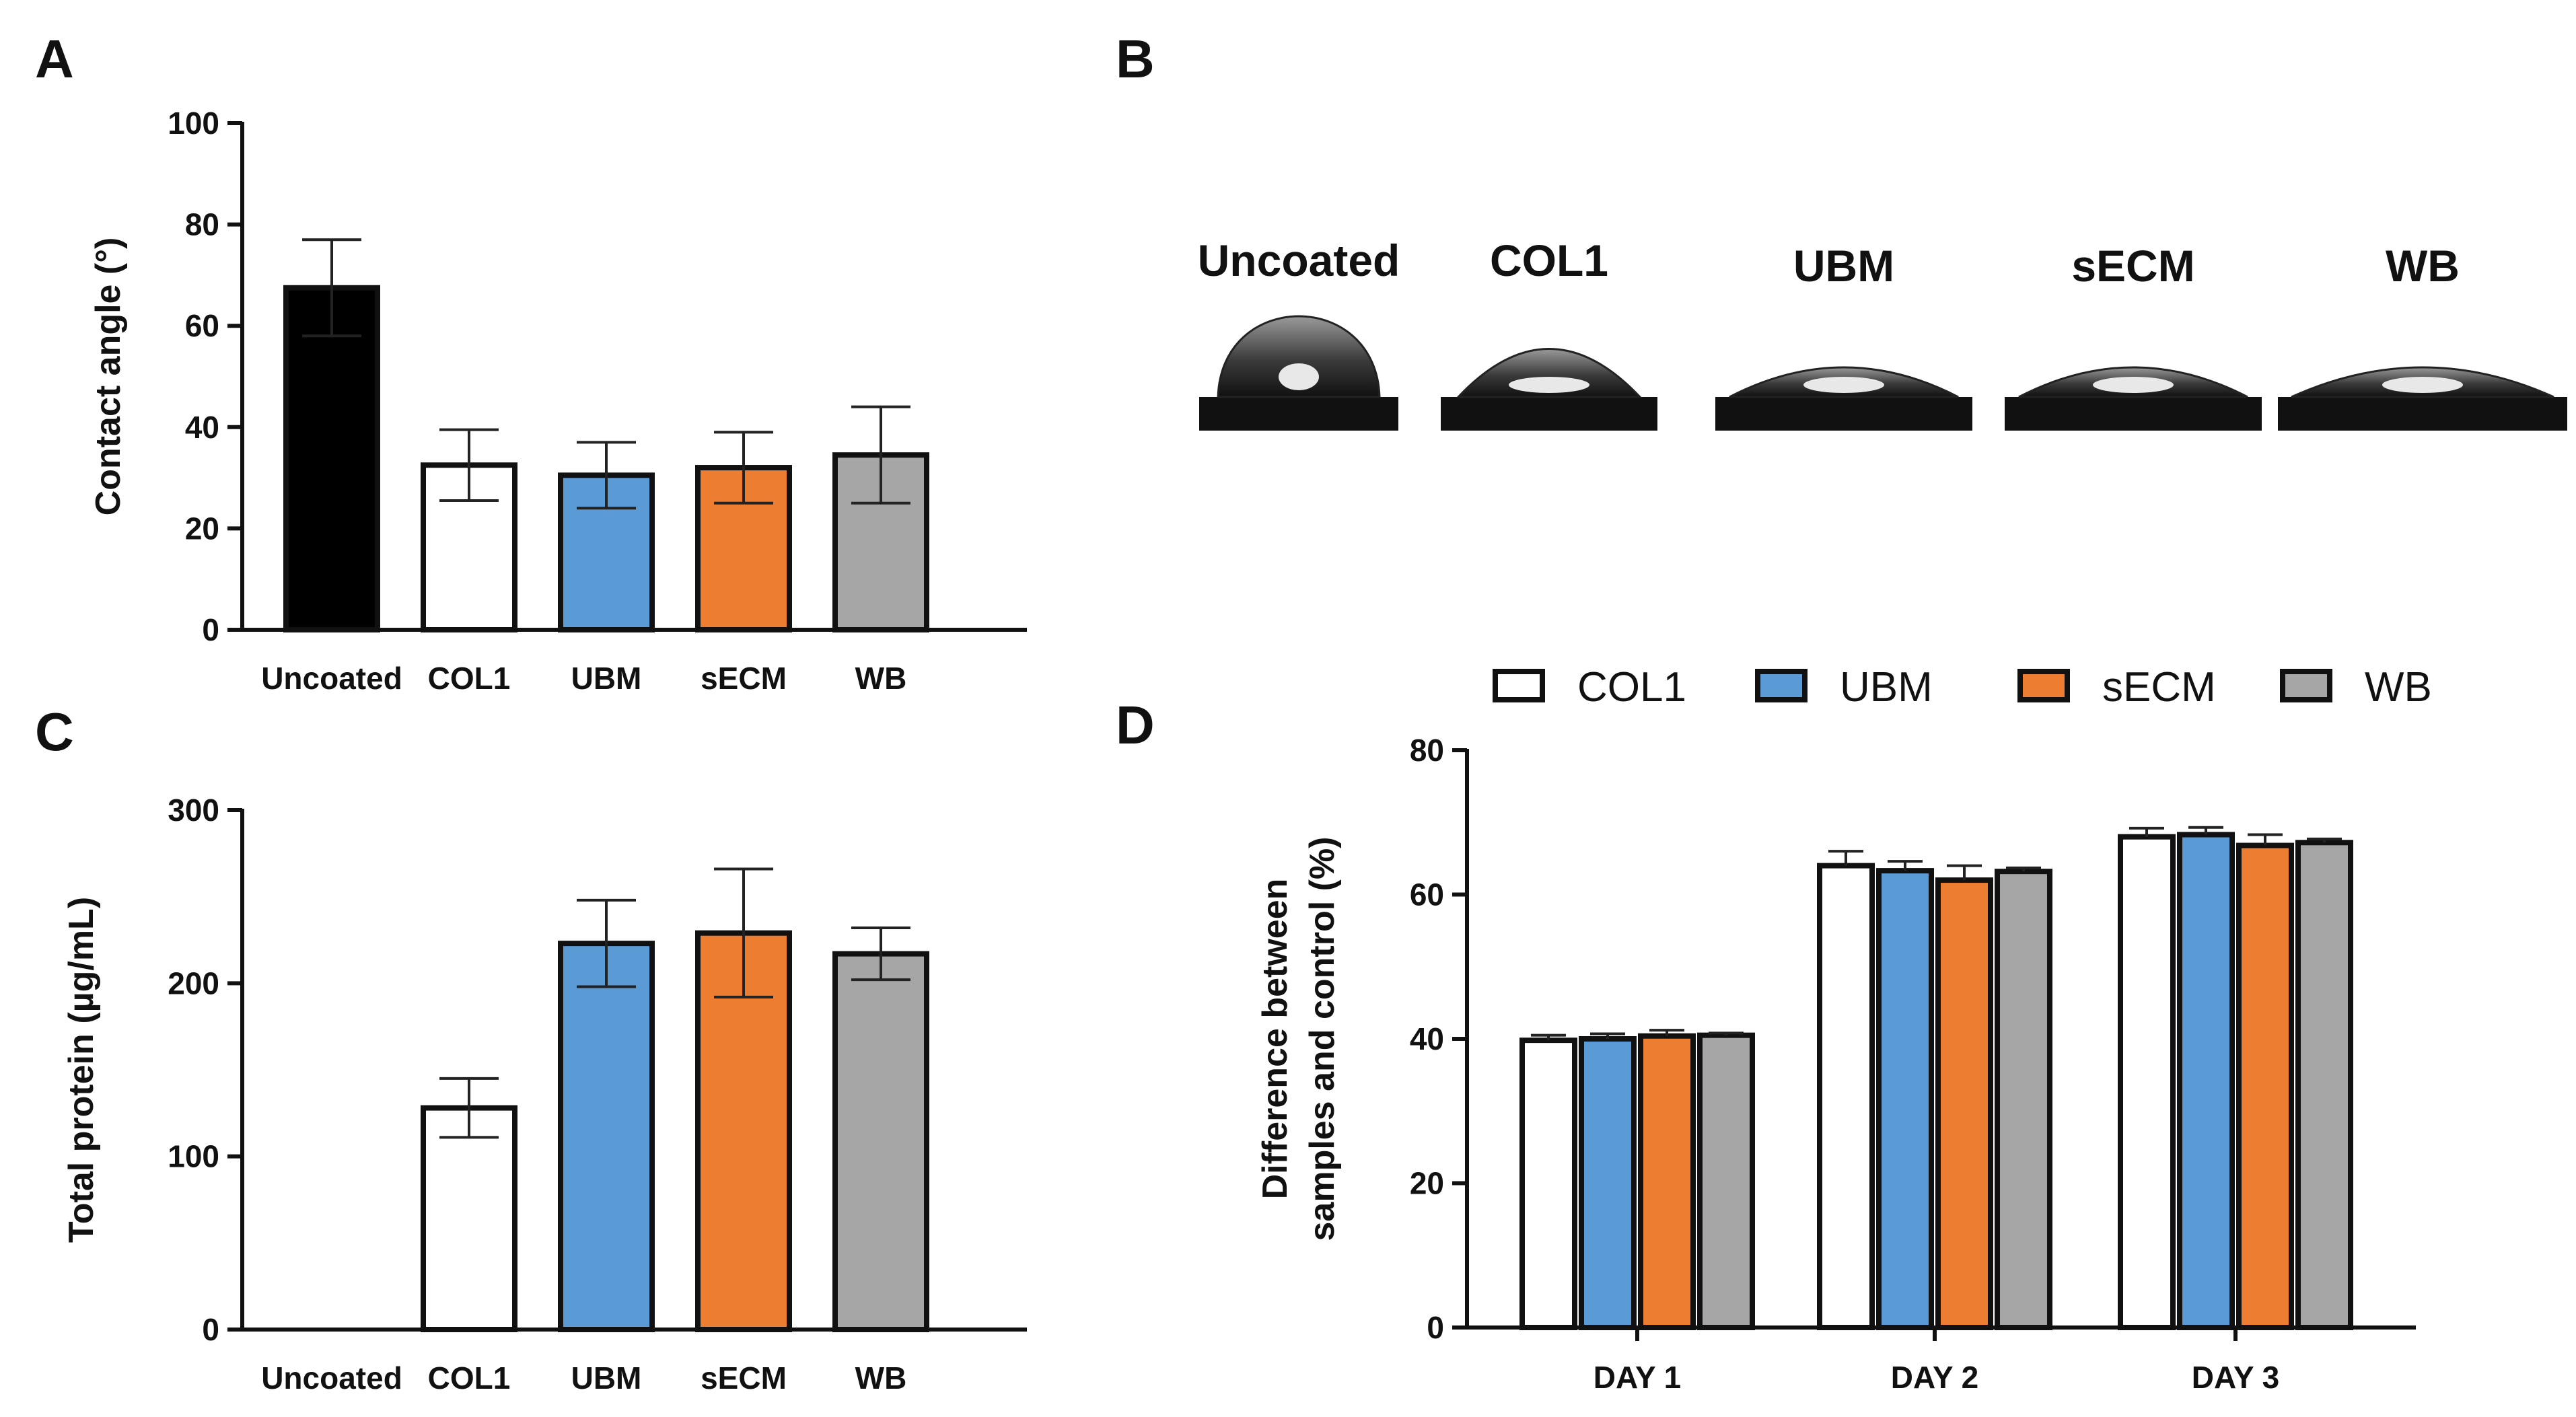 Image resolution: width=2576 pixels, height=1417 pixels. Describe the element at coordinates (1299, 260) in the screenshot. I see `droplet-label: Uncoated` at that location.